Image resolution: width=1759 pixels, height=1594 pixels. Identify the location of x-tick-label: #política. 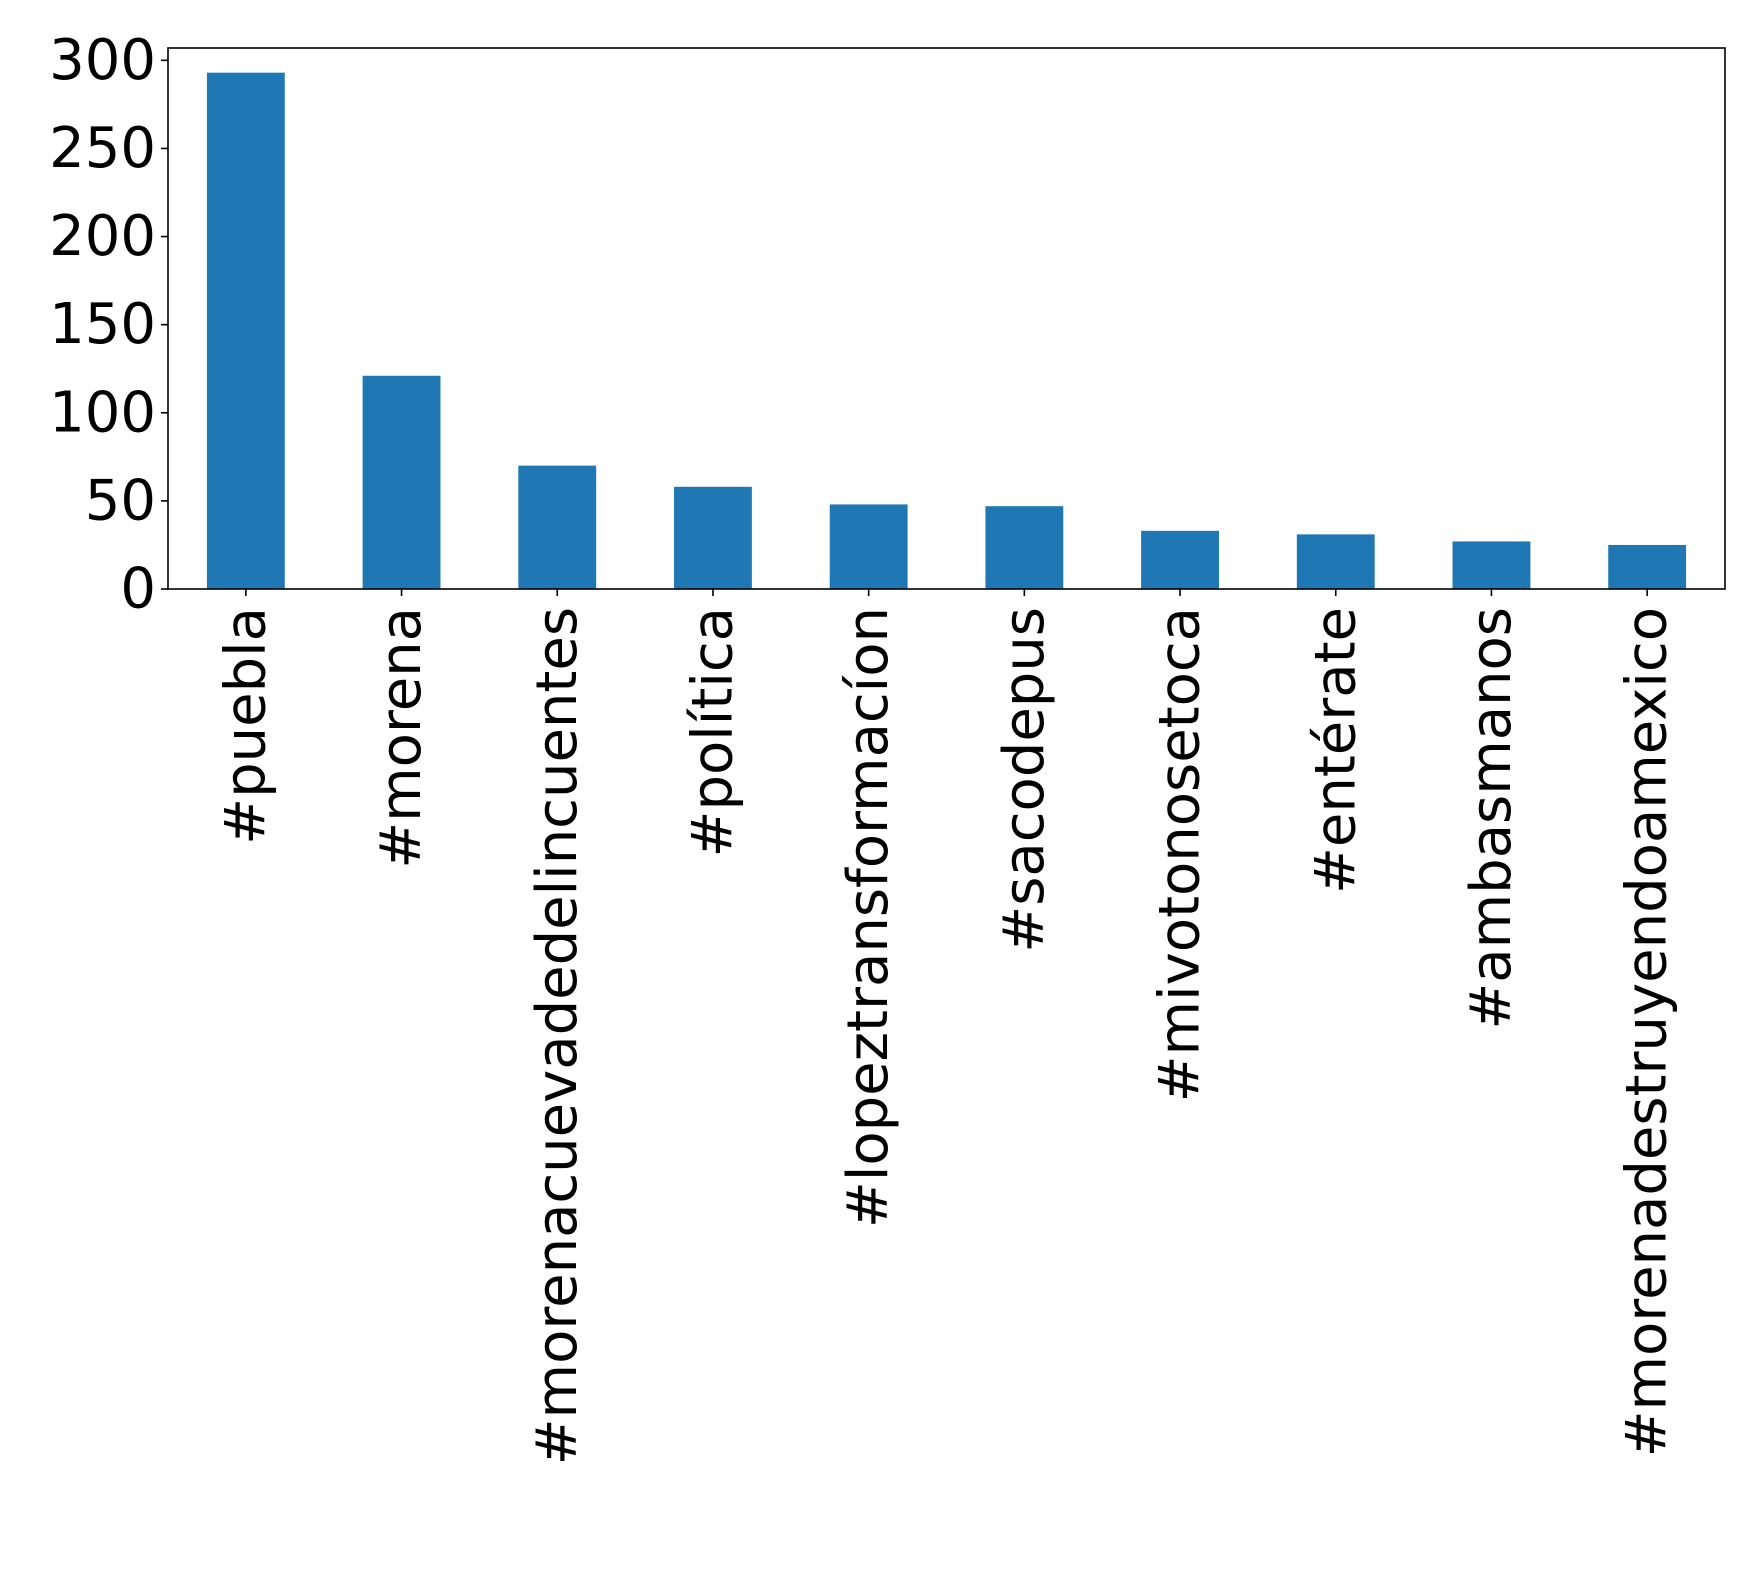
(712, 732).